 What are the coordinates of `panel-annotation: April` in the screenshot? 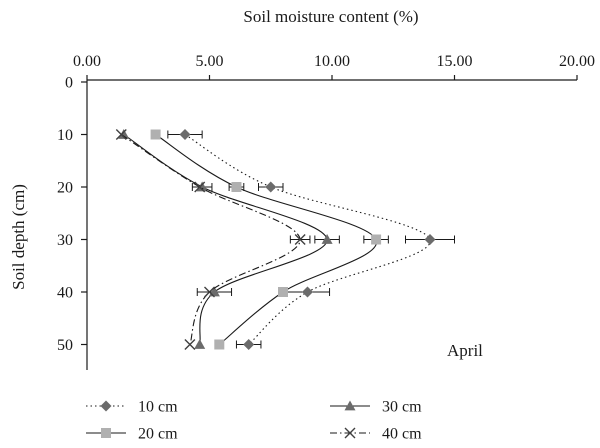 It's located at (465, 350).